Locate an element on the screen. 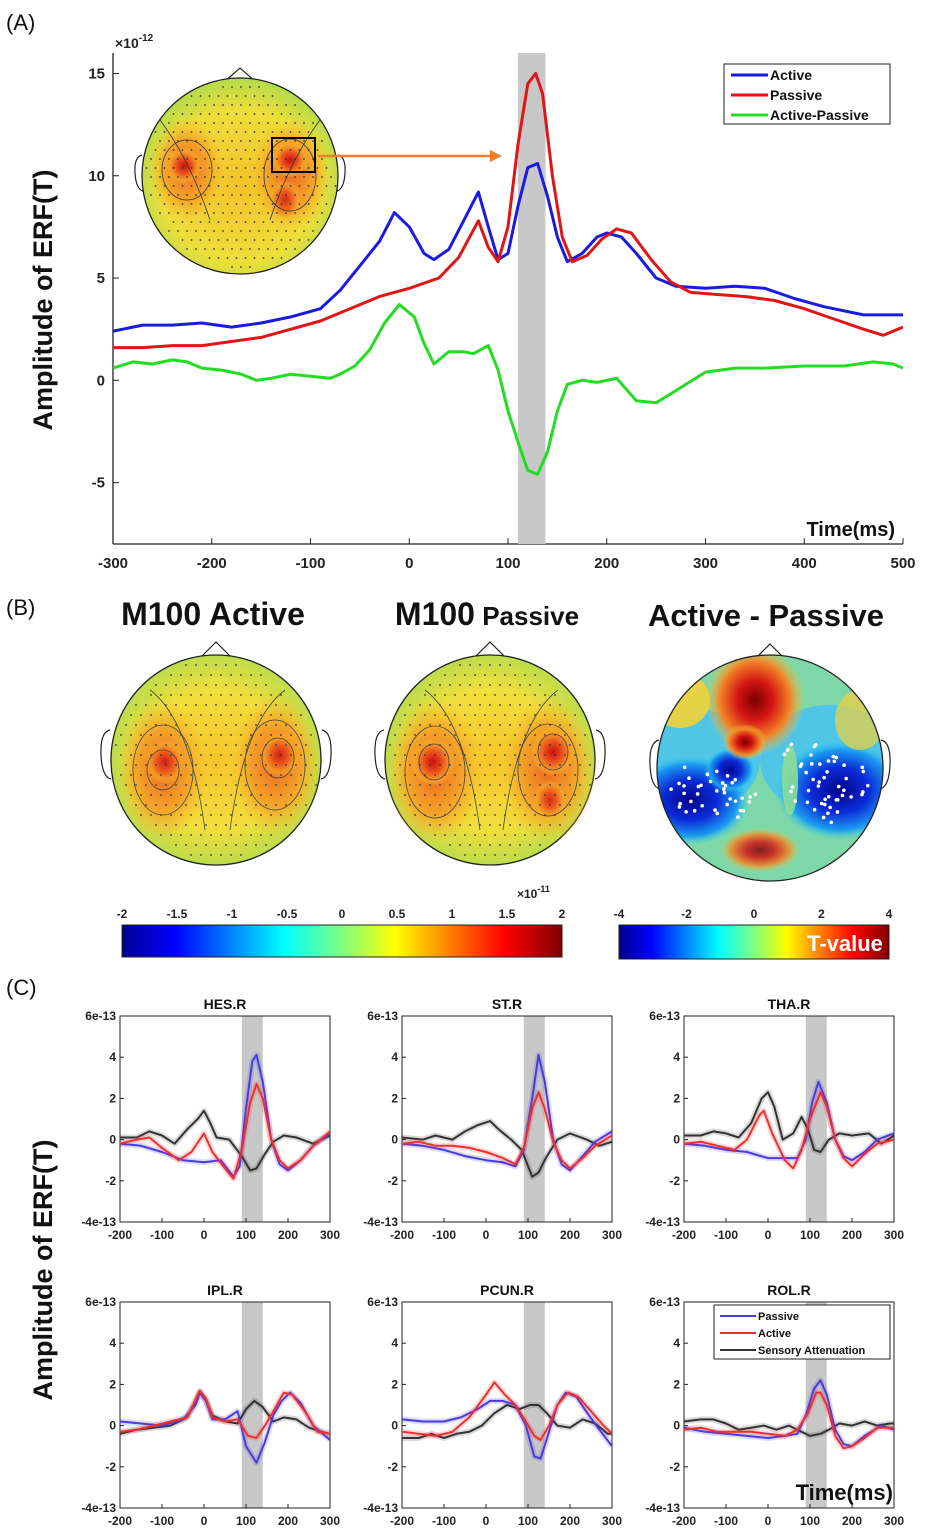 This screenshot has height=1530, width=933. legend-c-passive: Passive is located at coordinates (778, 1317).